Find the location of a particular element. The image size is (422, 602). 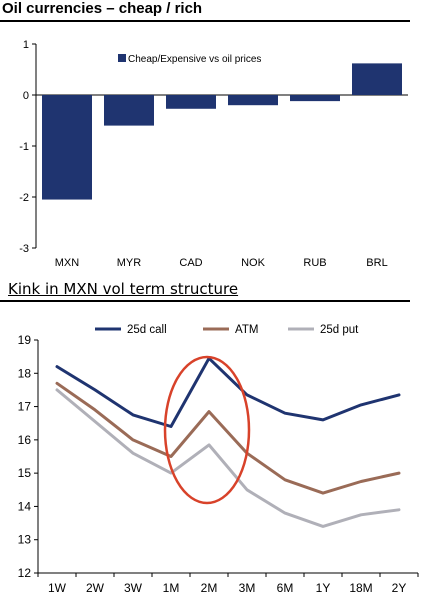

bar-y-tick-label: -2 is located at coordinates (24, 198).